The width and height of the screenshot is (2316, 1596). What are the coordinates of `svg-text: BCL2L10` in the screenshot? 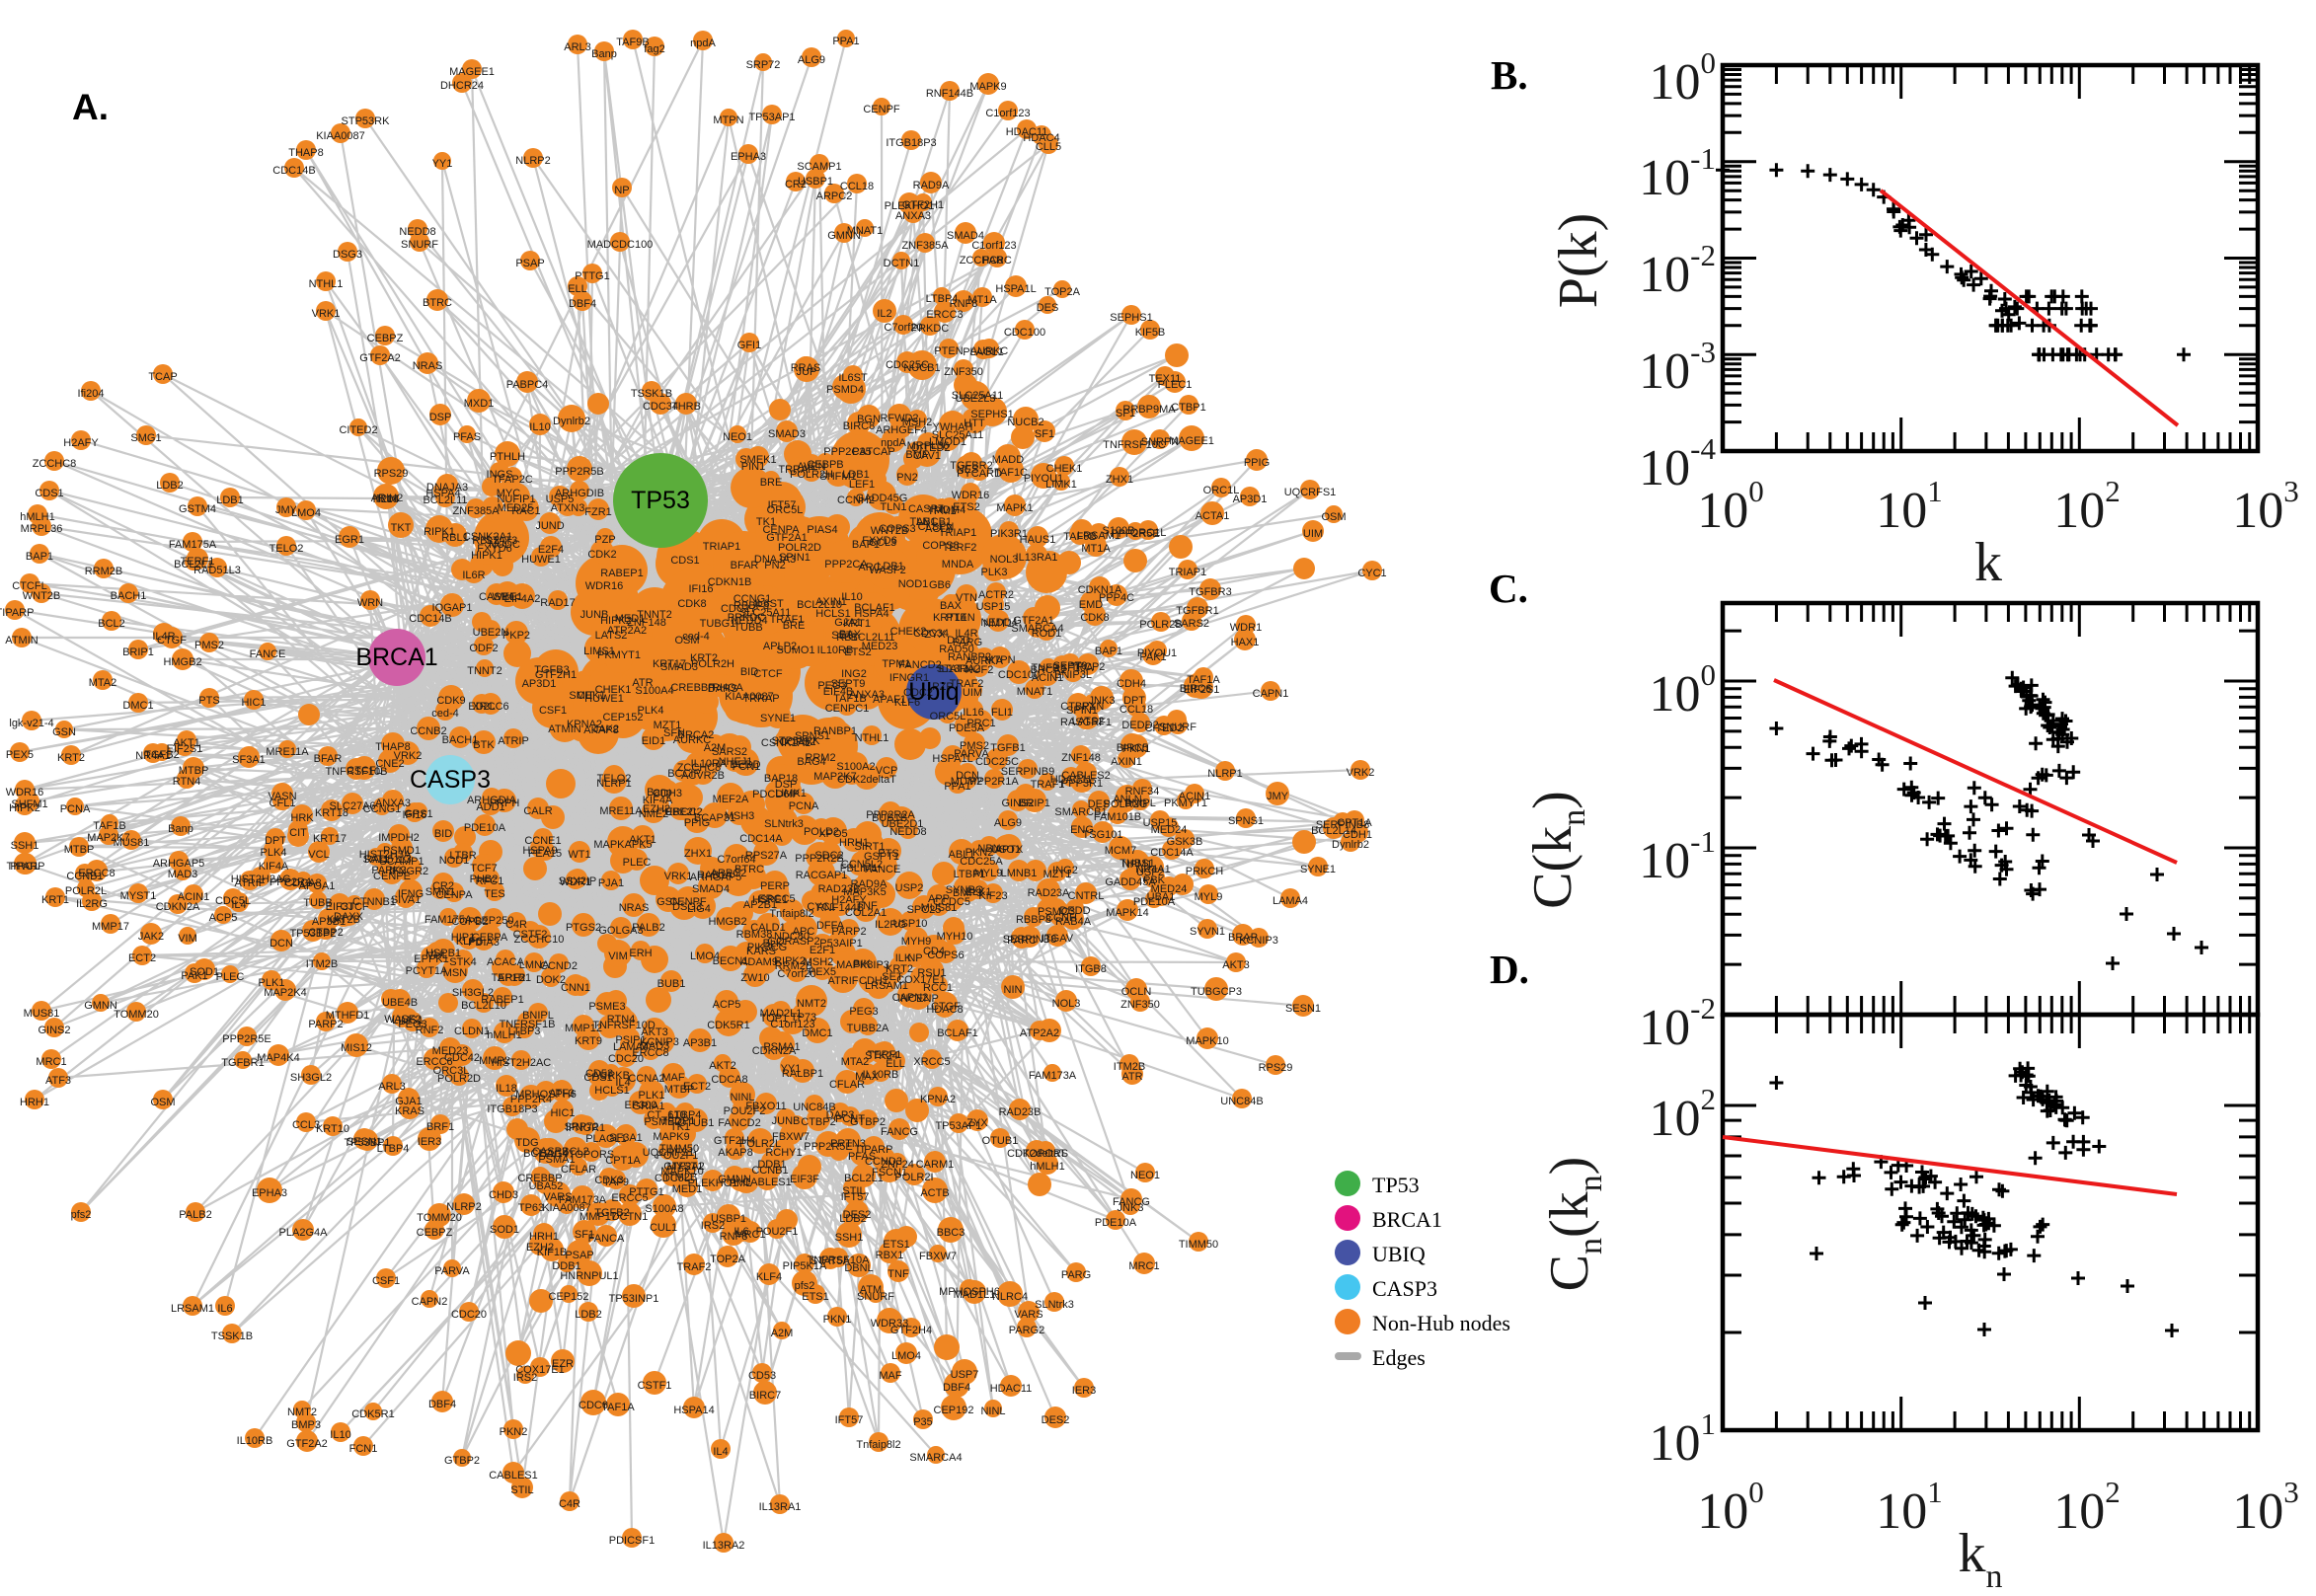 It's located at (484, 1006).